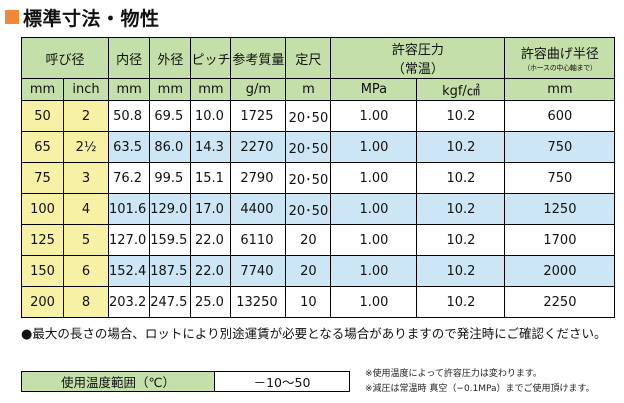 Image resolution: width=624 pixels, height=403 pixels. Describe the element at coordinates (258, 116) in the screenshot. I see `cell-weight: 1725` at that location.